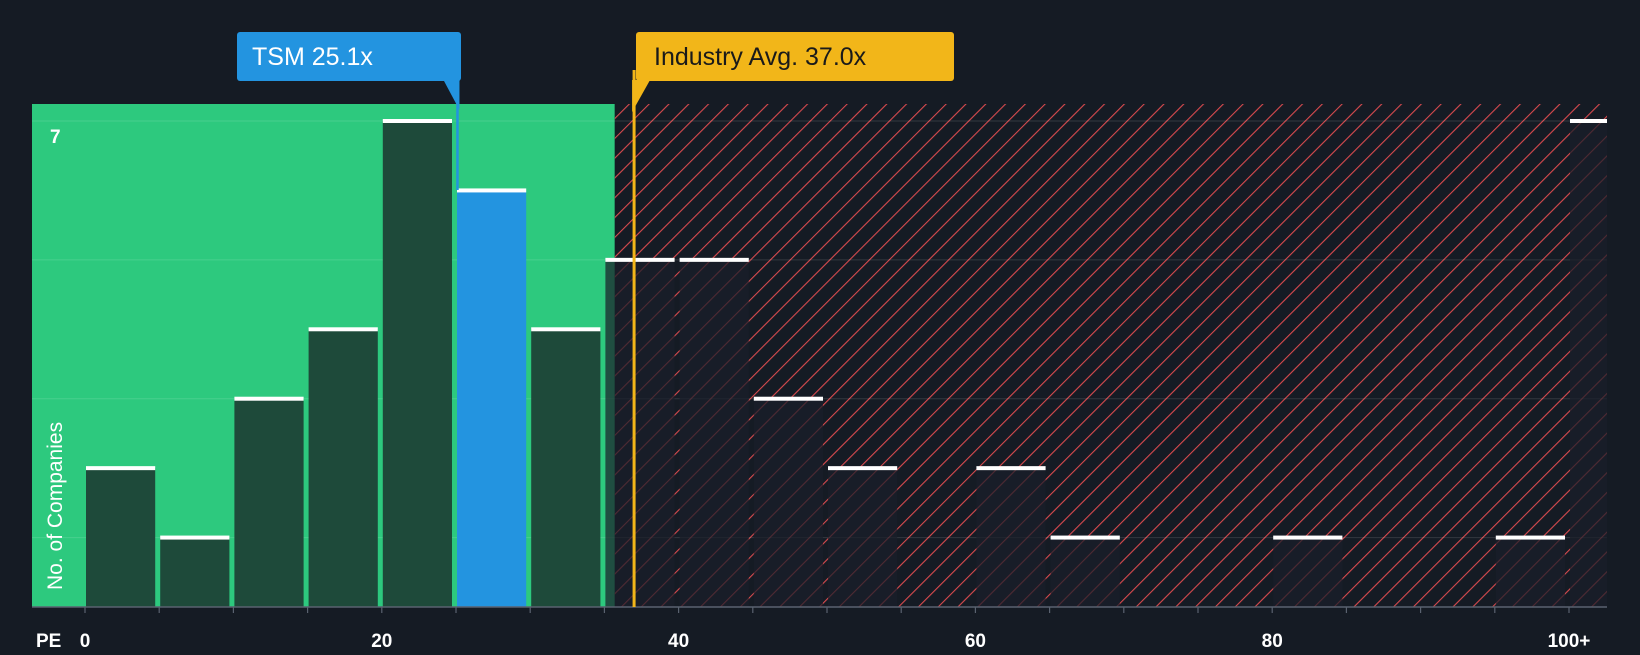 The height and width of the screenshot is (655, 1640). What do you see at coordinates (85, 640) in the screenshot?
I see `x-tick-label: 0` at bounding box center [85, 640].